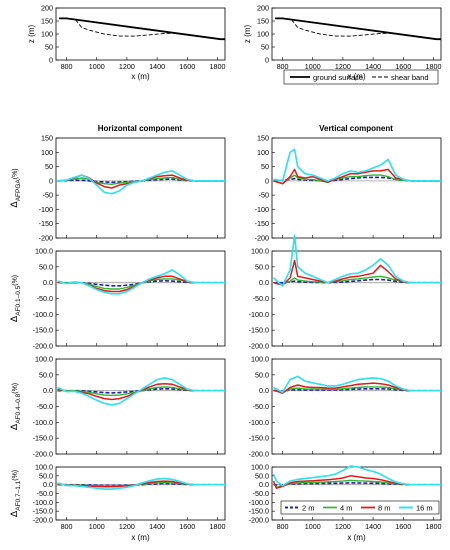  Describe the element at coordinates (356, 406) in the screenshot. I see `plot-frame-af0408-v` at that location.